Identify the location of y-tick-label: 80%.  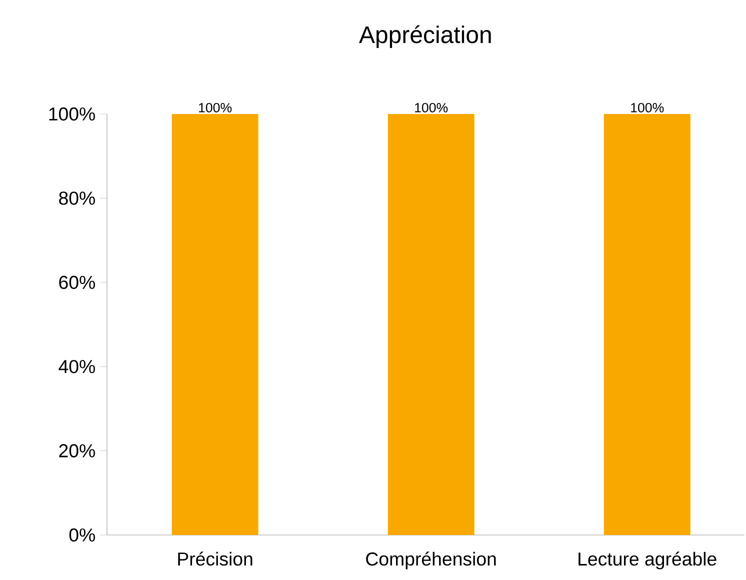
(77, 198).